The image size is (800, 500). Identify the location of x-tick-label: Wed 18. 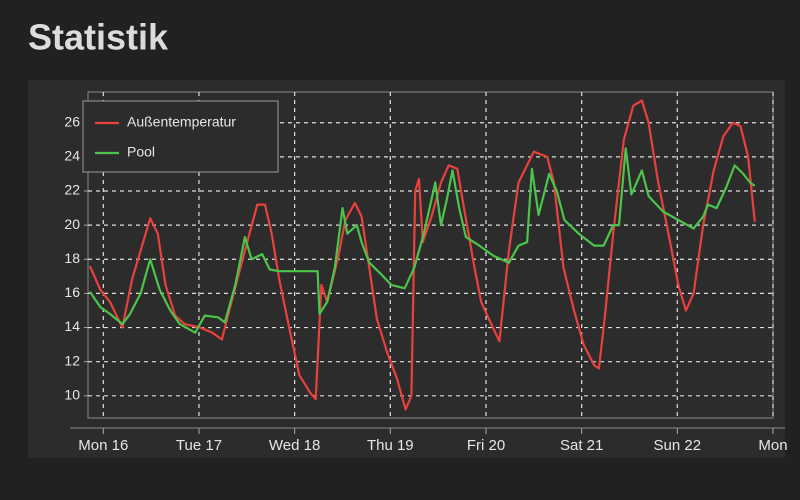
(294, 445).